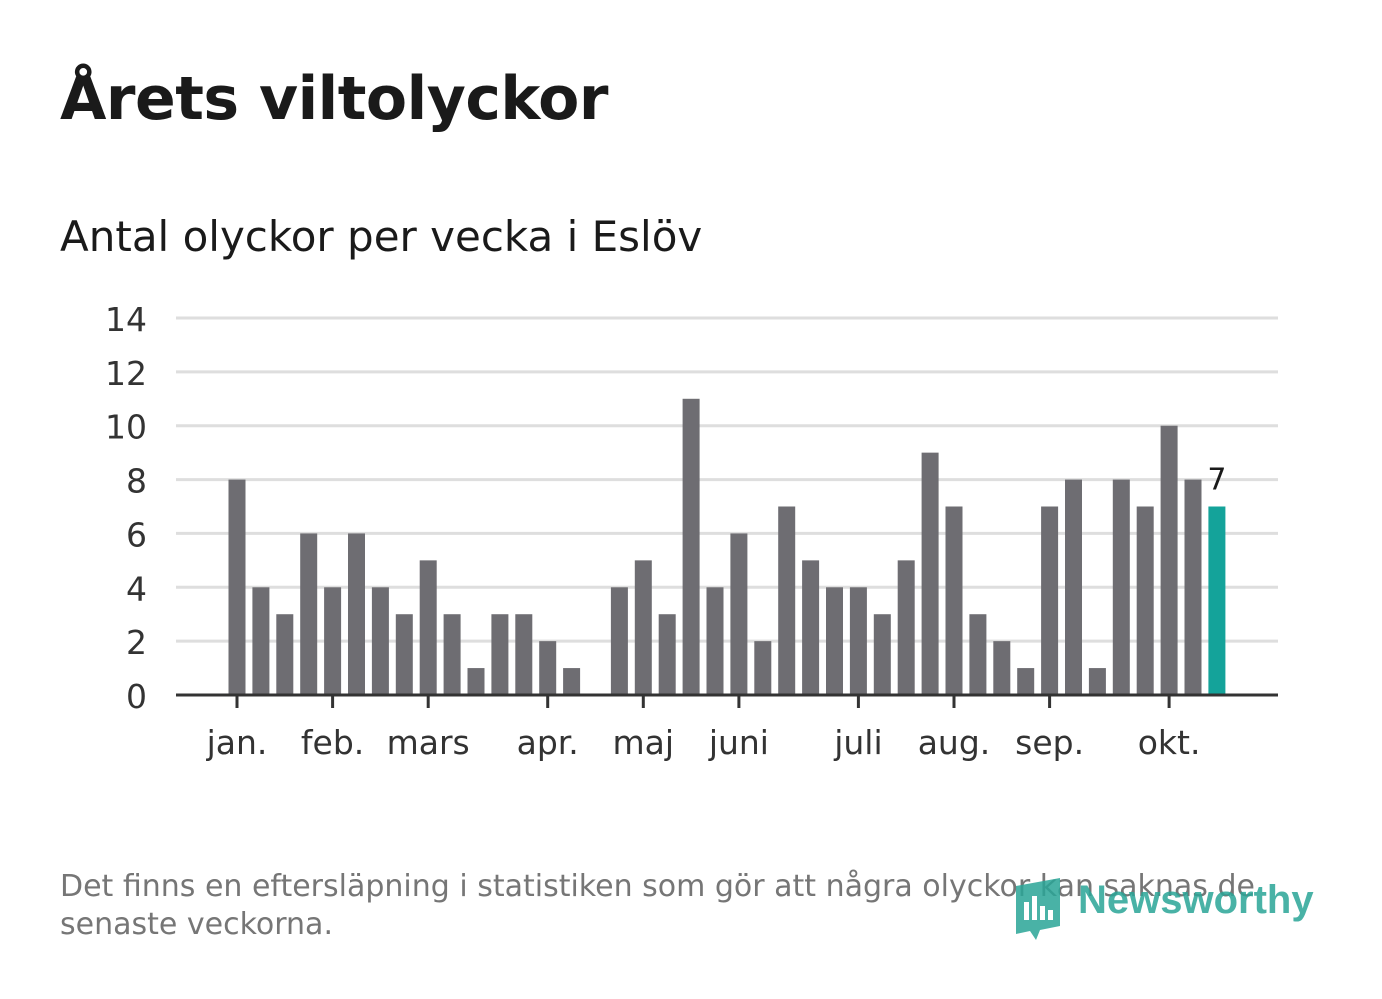 The height and width of the screenshot is (999, 1382). I want to click on month-label: aug., so click(954, 742).